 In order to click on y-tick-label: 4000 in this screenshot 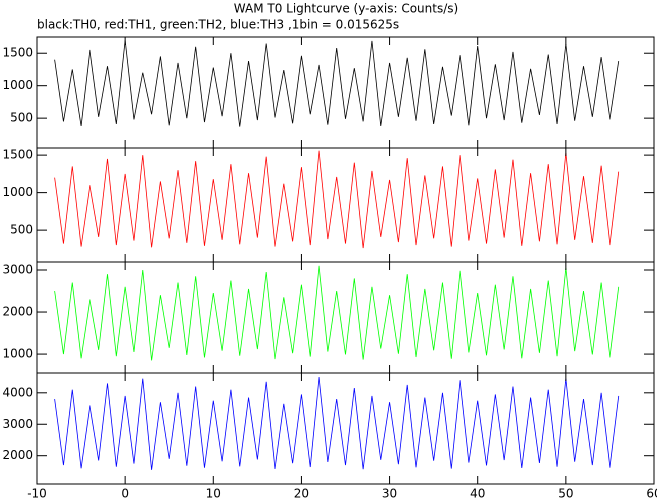, I will do `click(17, 392)`.